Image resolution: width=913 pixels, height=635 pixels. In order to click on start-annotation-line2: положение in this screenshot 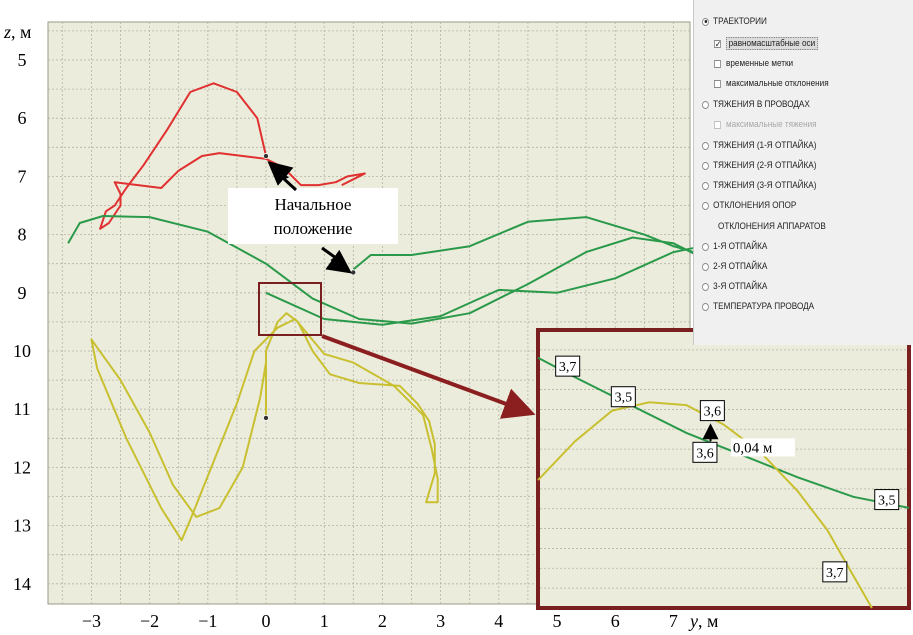, I will do `click(313, 228)`.